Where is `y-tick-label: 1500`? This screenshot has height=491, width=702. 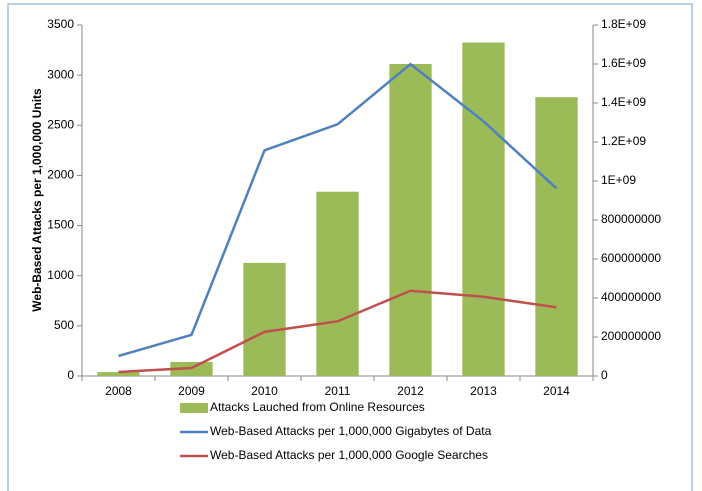
y-tick-label: 1500 is located at coordinates (60, 225).